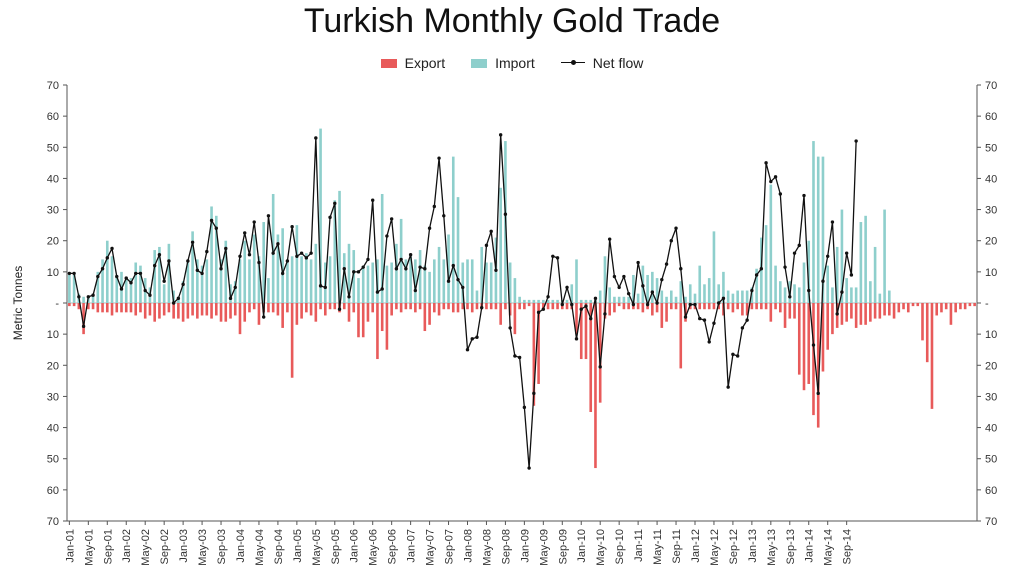 Image resolution: width=1024 pixels, height=580 pixels. What do you see at coordinates (53, 211) in the screenshot?
I see `y-tick-label-left: 30` at bounding box center [53, 211].